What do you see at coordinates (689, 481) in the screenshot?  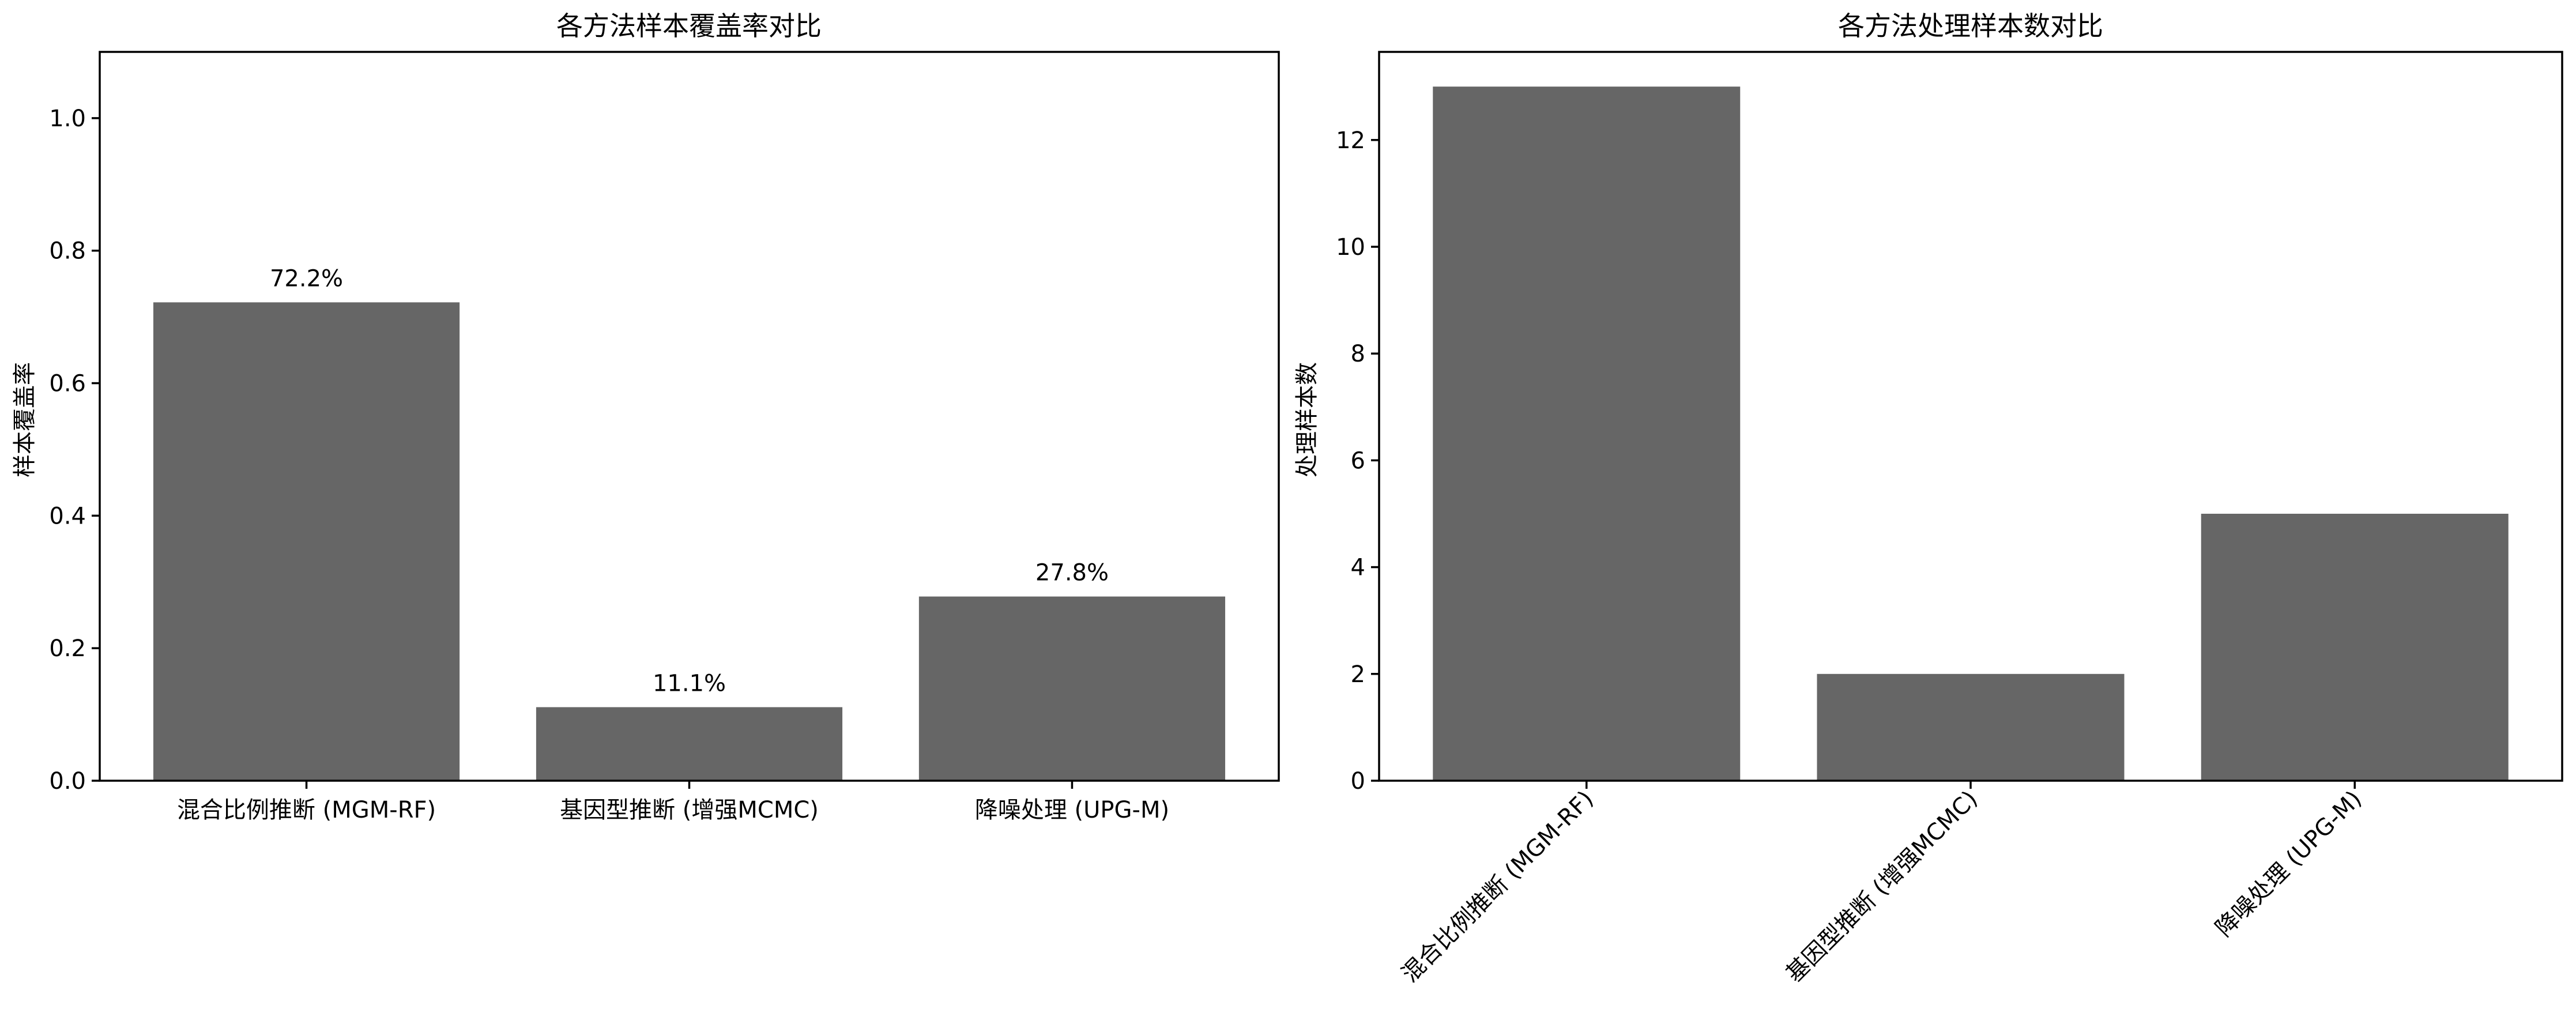 I see `coverage-value-labels: 72.2% 11.1% 27.8%` at bounding box center [689, 481].